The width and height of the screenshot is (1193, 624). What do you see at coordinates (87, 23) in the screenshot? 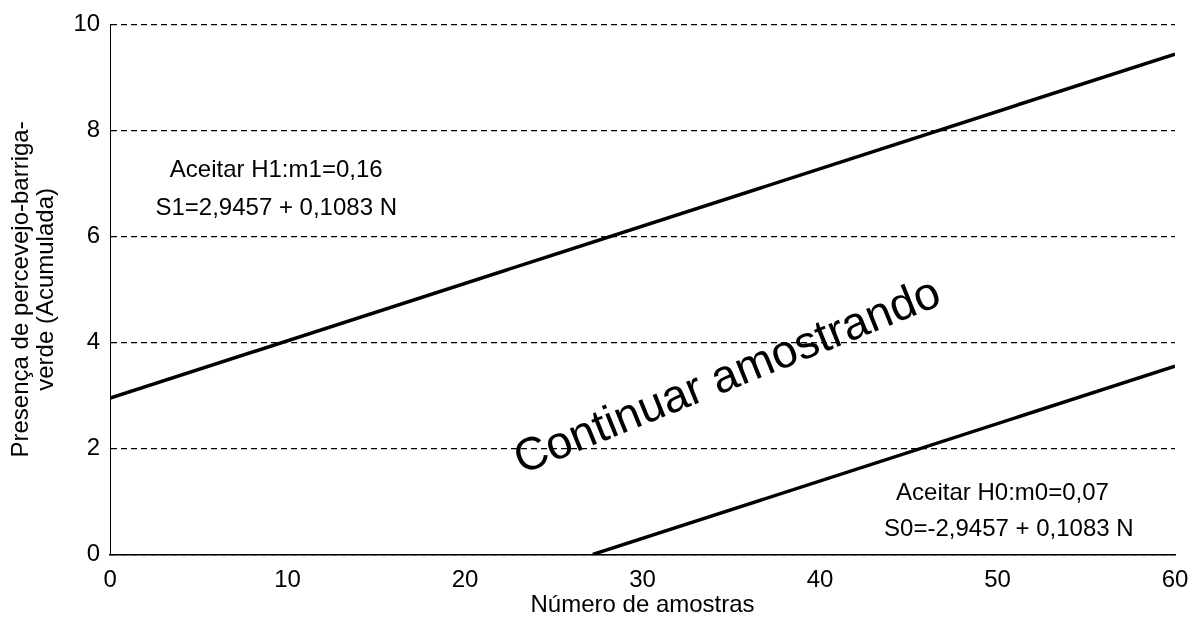
I see `y-tick-label: 10` at bounding box center [87, 23].